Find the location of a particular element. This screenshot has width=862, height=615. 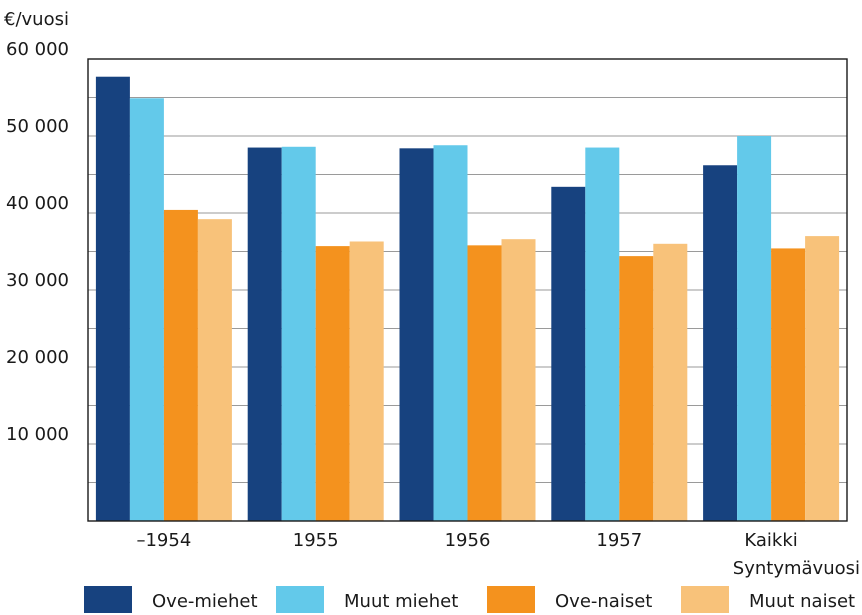

legend-label: Ove-miehet is located at coordinates (205, 601).